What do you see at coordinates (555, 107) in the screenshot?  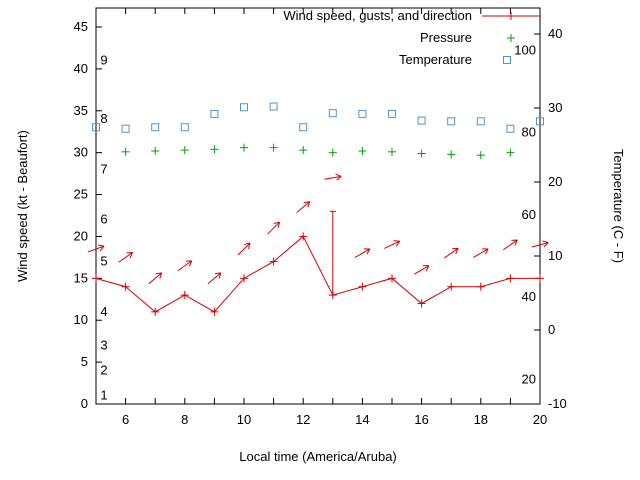 I see `right-tick-label: 30` at bounding box center [555, 107].